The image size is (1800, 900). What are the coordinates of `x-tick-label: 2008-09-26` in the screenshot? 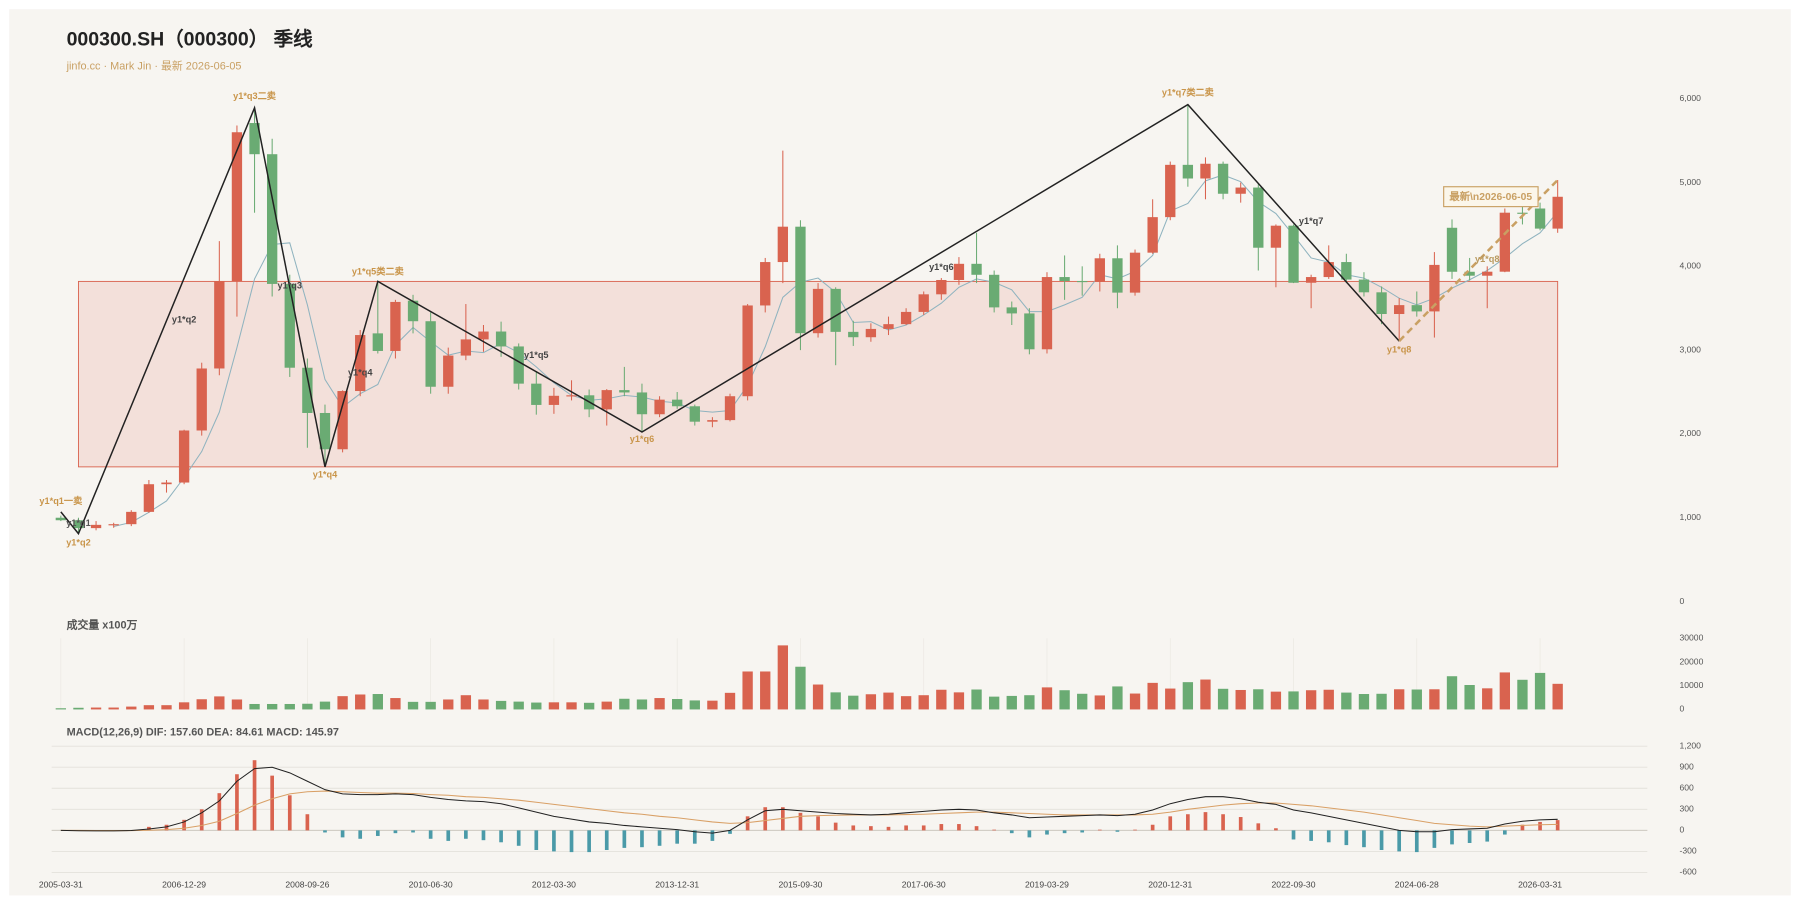 It's located at (307, 884).